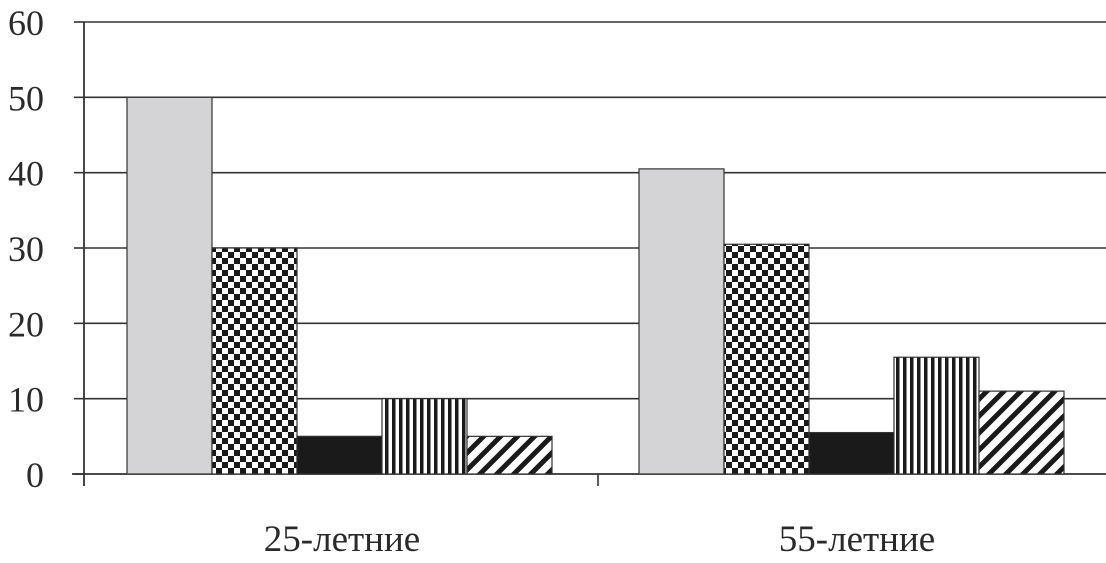 The height and width of the screenshot is (563, 1106). I want to click on y-tick-labels: 0 10 20 30 40 50 60, so click(26, 249).